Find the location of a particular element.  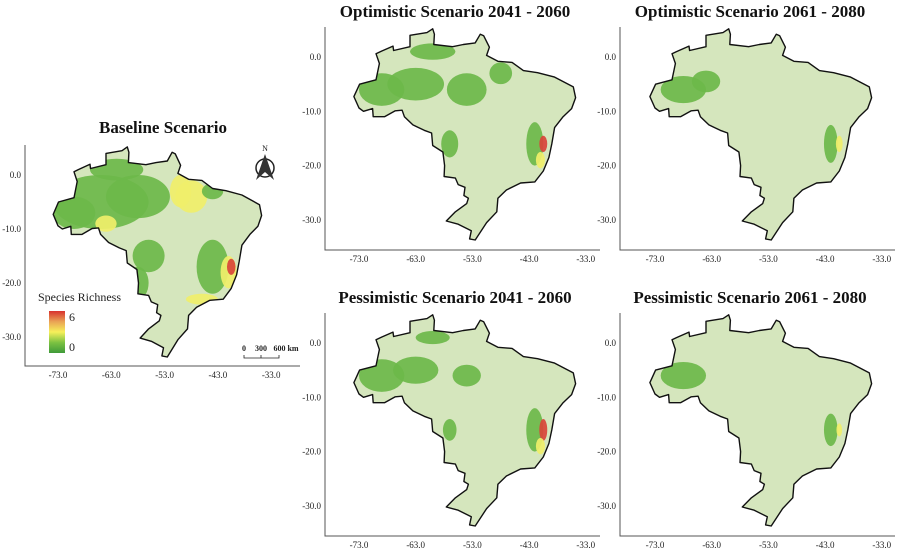

legend-max-label: 6 is located at coordinates (72, 317).